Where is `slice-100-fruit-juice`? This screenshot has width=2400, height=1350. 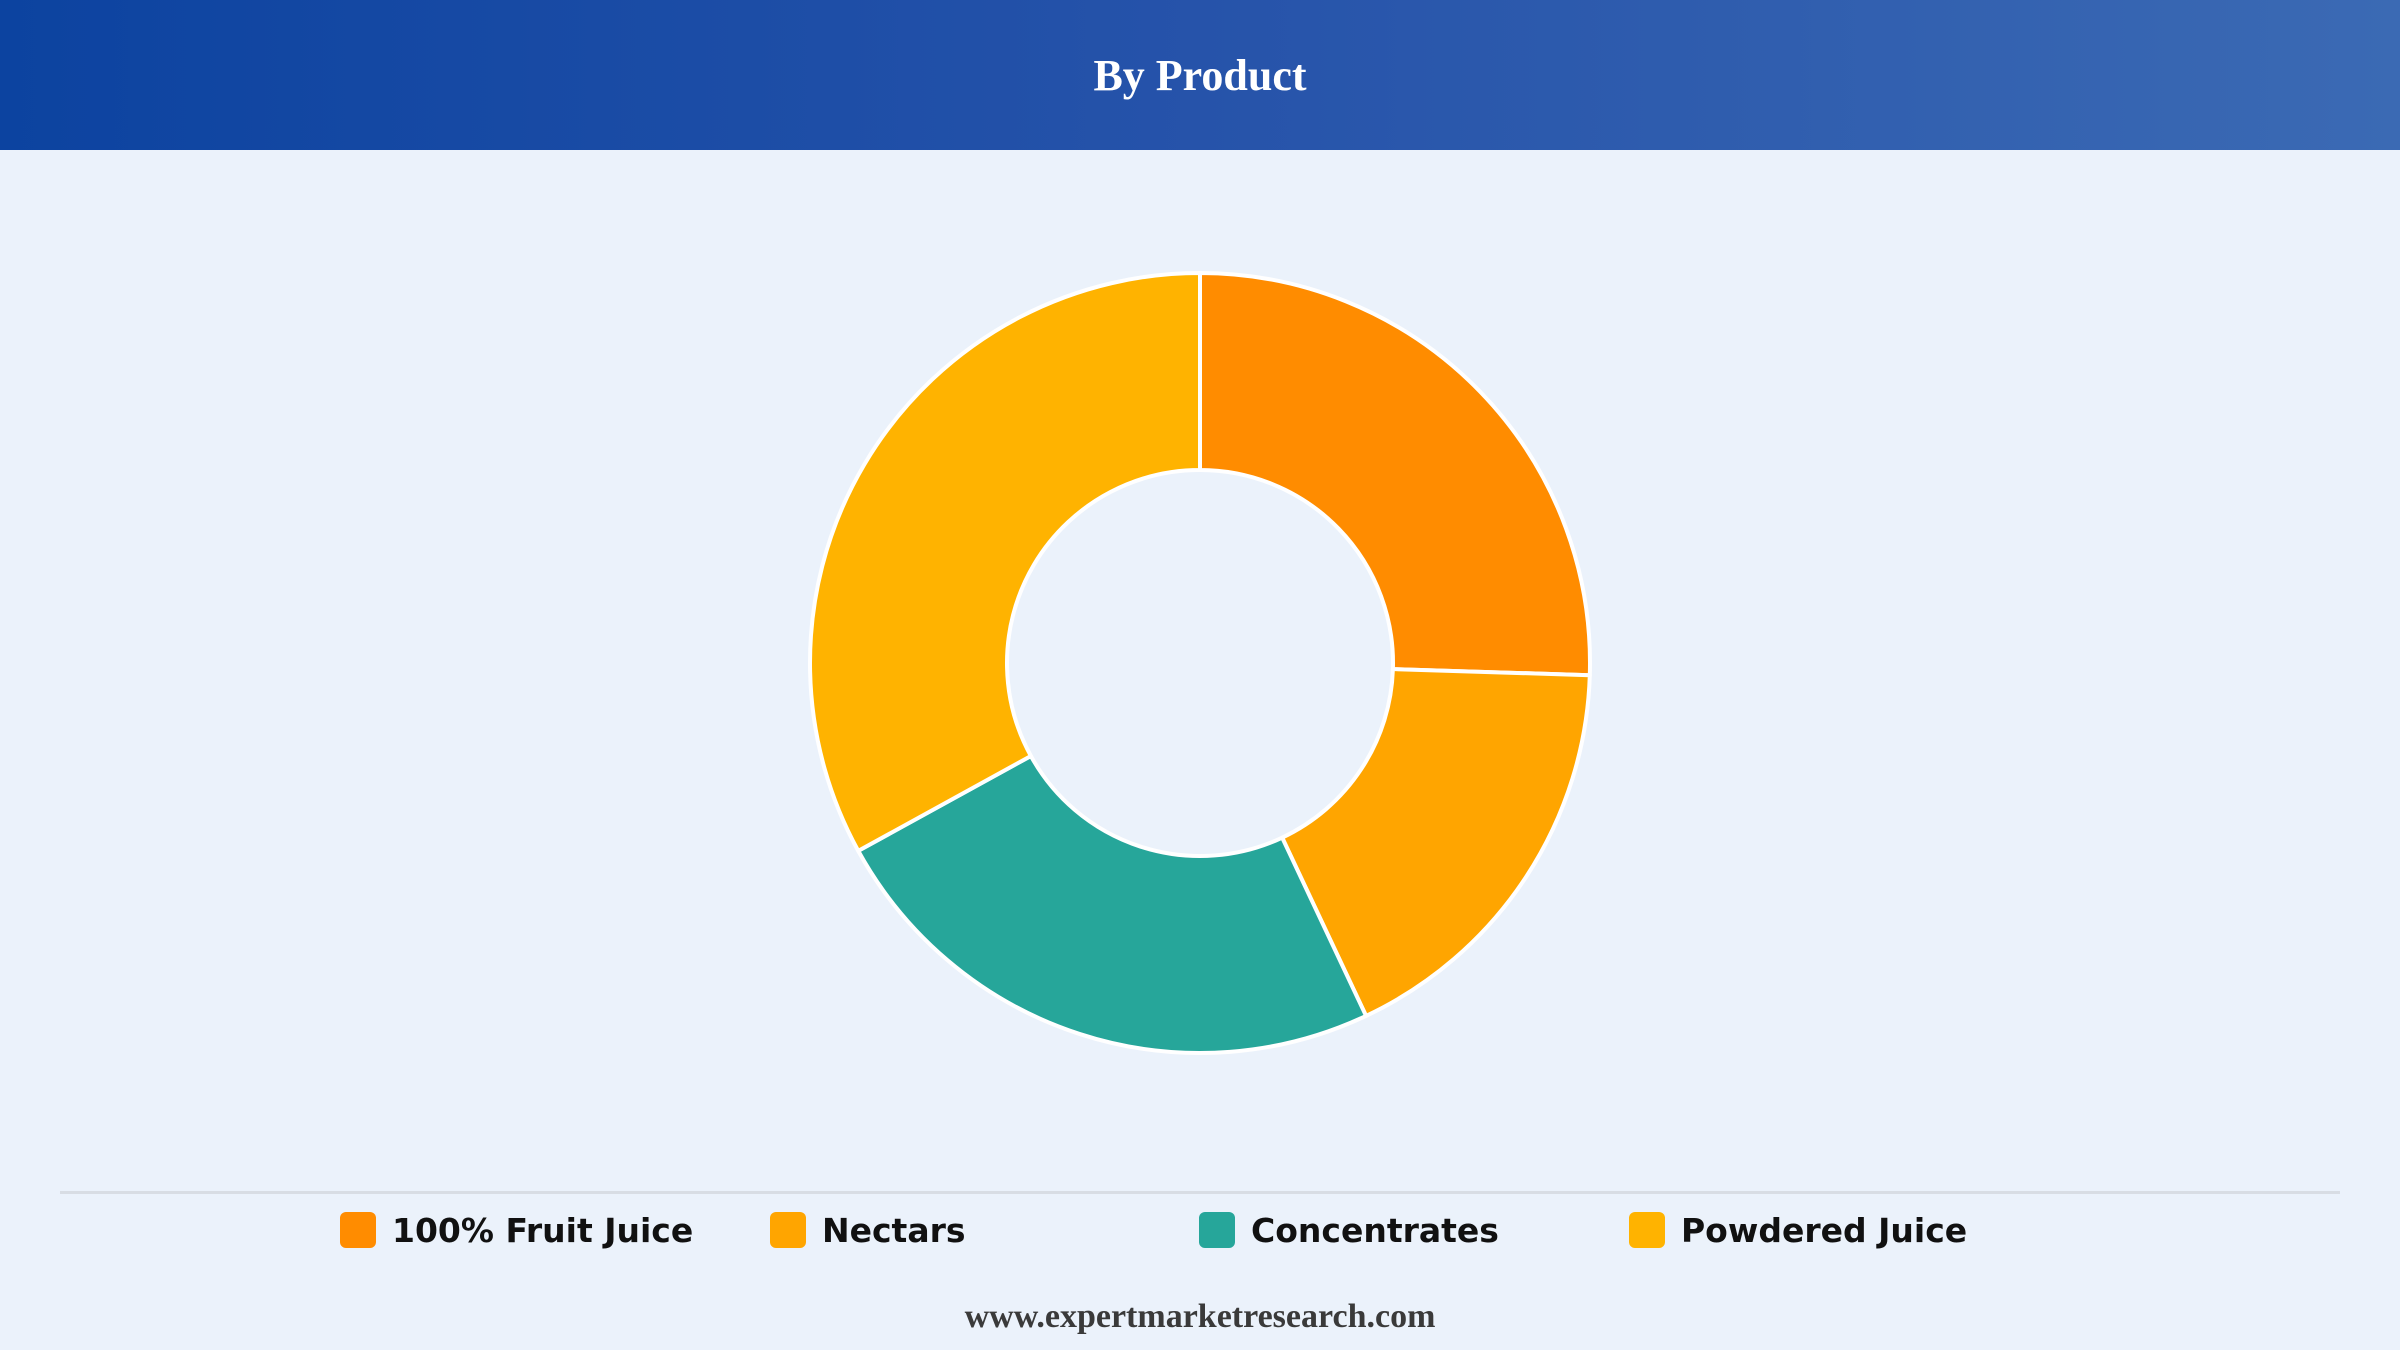
slice-100-fruit-juice is located at coordinates (1395, 474).